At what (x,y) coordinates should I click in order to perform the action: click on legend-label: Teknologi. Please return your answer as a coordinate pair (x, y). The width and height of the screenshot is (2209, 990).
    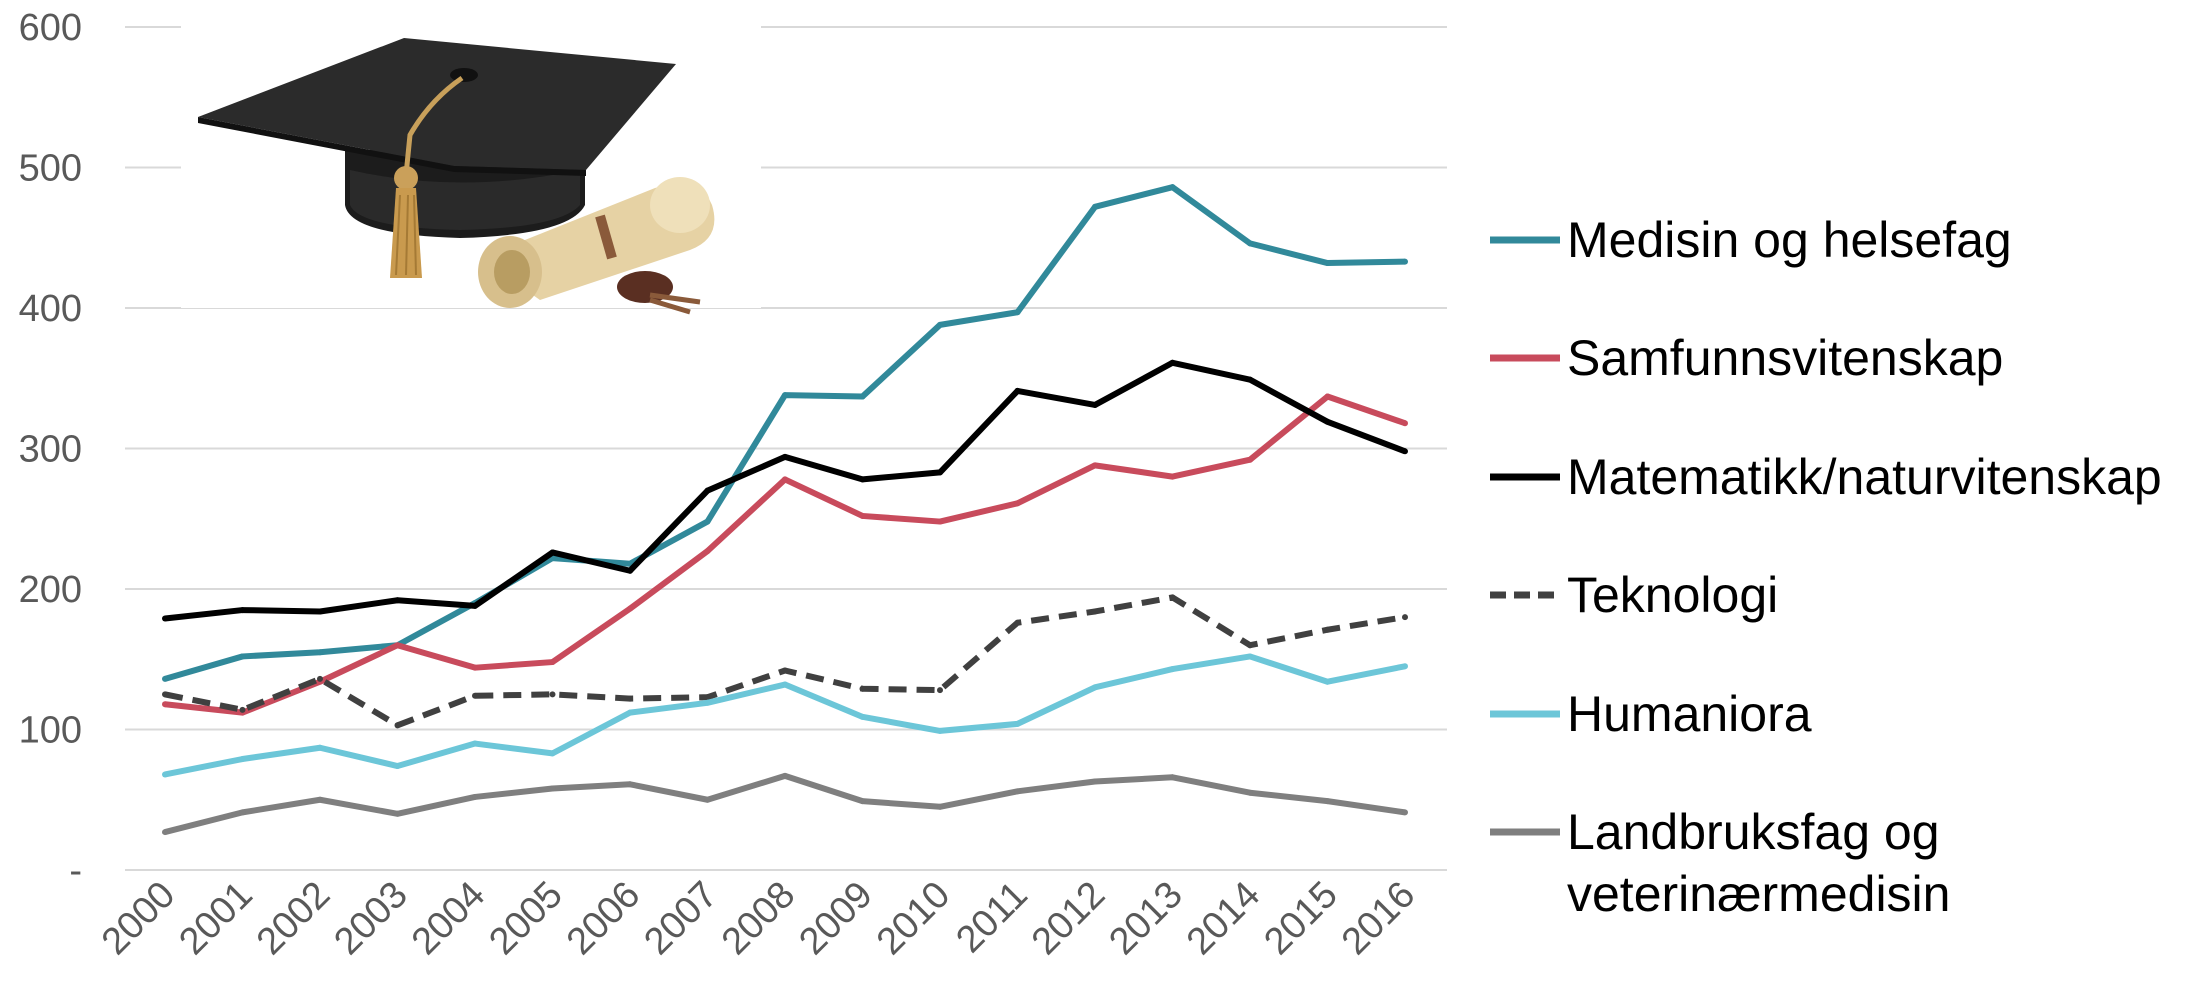
    Looking at the image, I should click on (1672, 595).